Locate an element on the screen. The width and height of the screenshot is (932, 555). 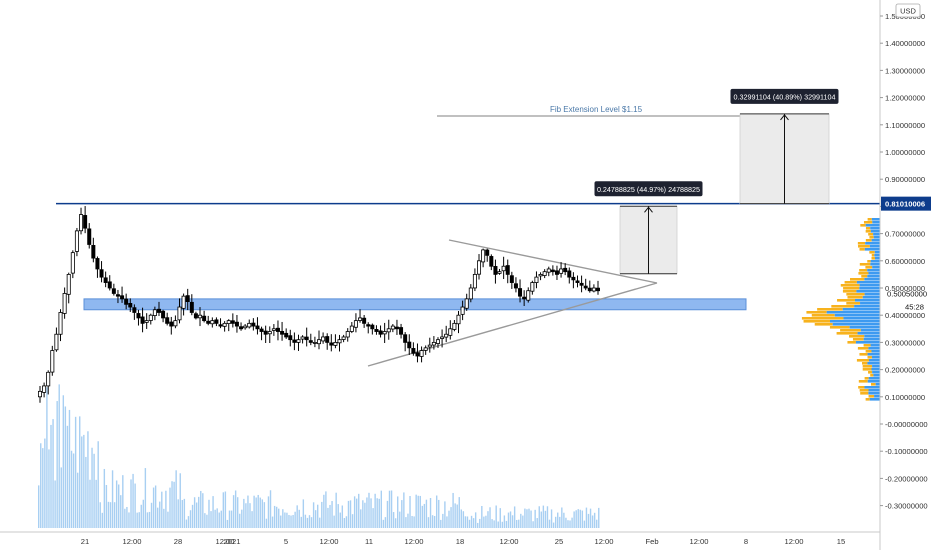
currency-button is located at coordinates (908, 10).